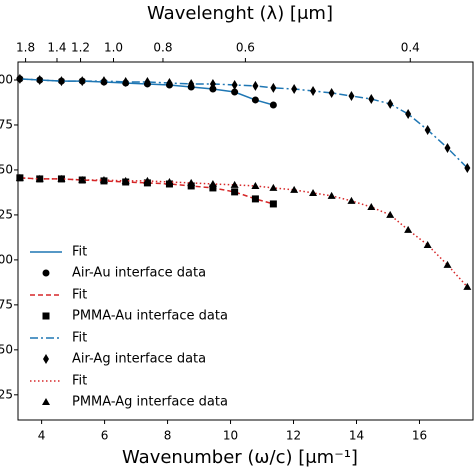 Image resolution: width=474 pixels, height=474 pixels. What do you see at coordinates (150, 402) in the screenshot?
I see `legend-label: PMMA-Ag interface data` at bounding box center [150, 402].